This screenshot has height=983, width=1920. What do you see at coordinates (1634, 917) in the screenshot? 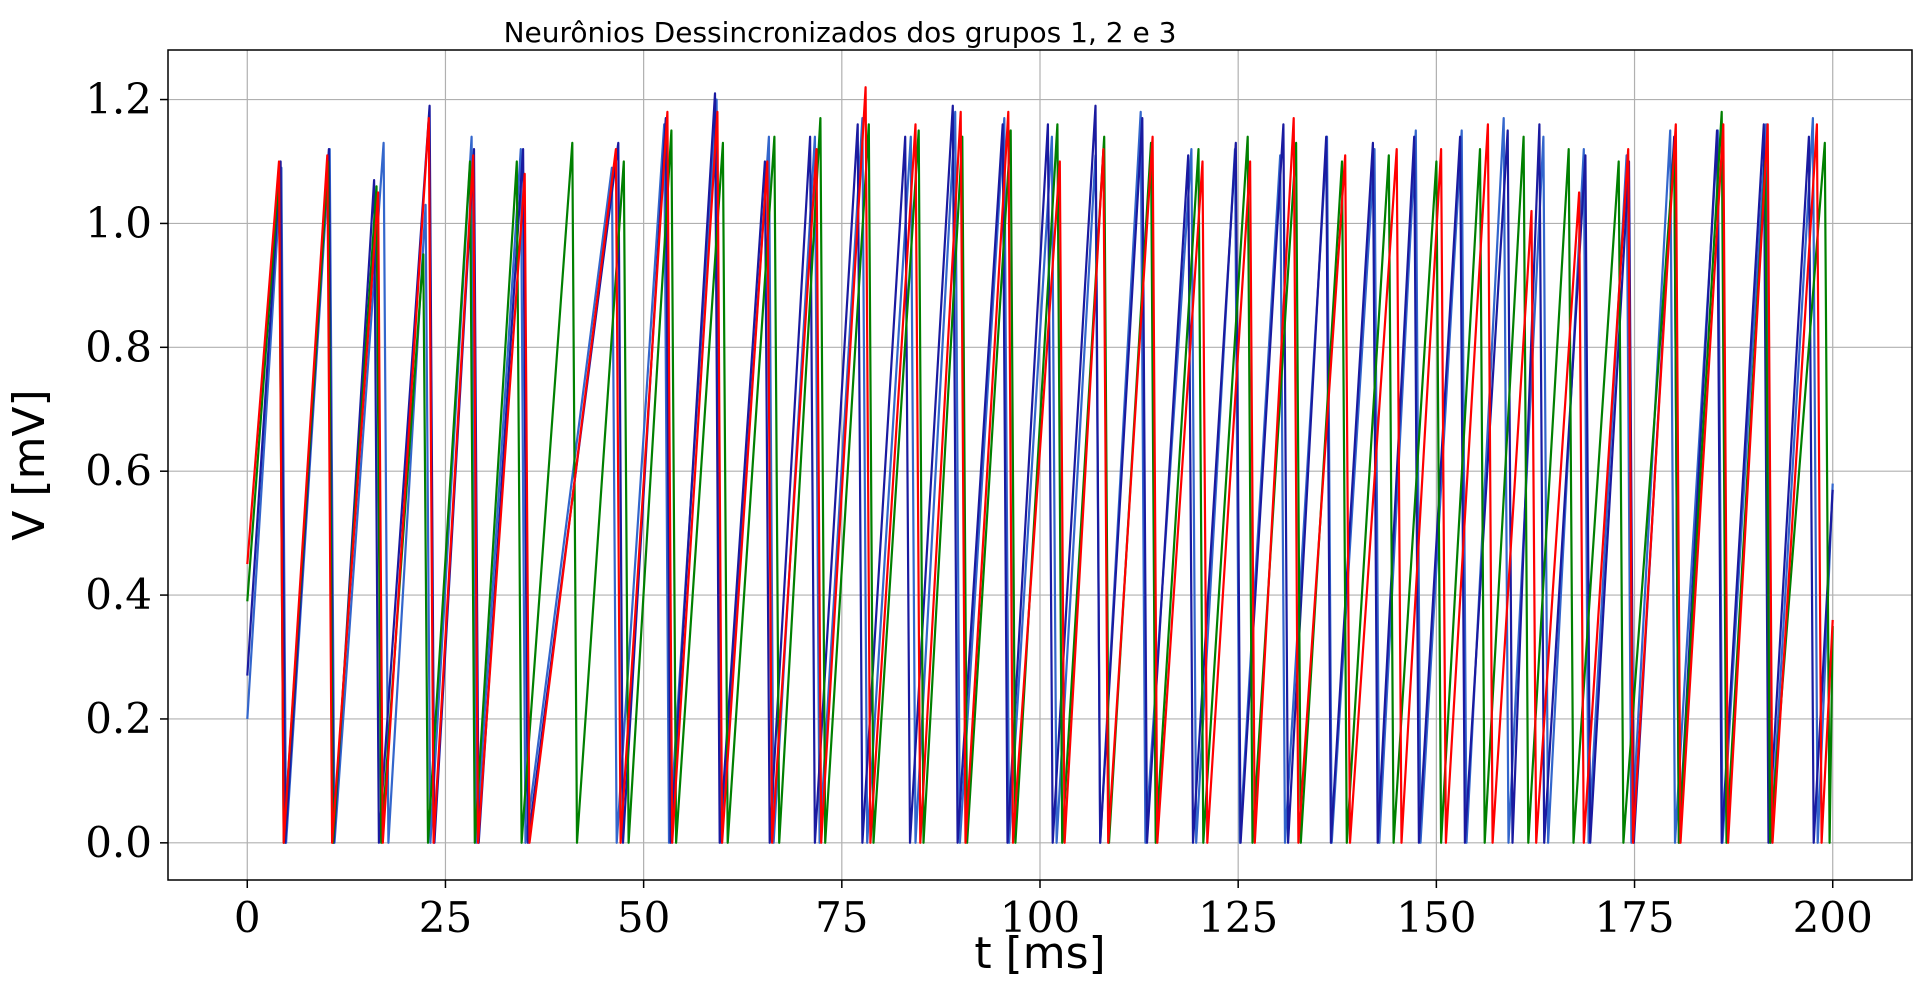
I see `x-tick-label: 175` at bounding box center [1634, 917].